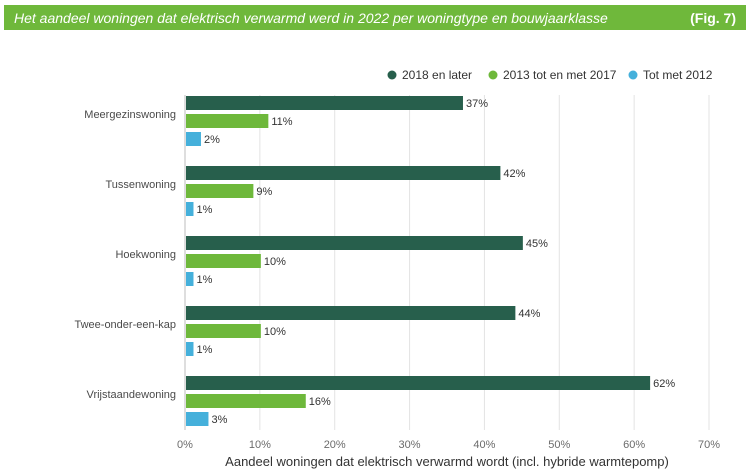 The image size is (750, 475). I want to click on bar-2013-tot-en-met-2017-tussenwoning, so click(220, 191).